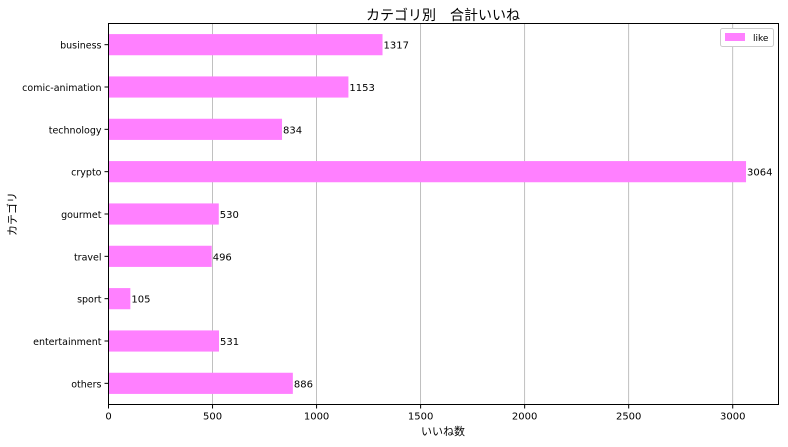 The image size is (788, 447). I want to click on data-label: 105, so click(140, 300).